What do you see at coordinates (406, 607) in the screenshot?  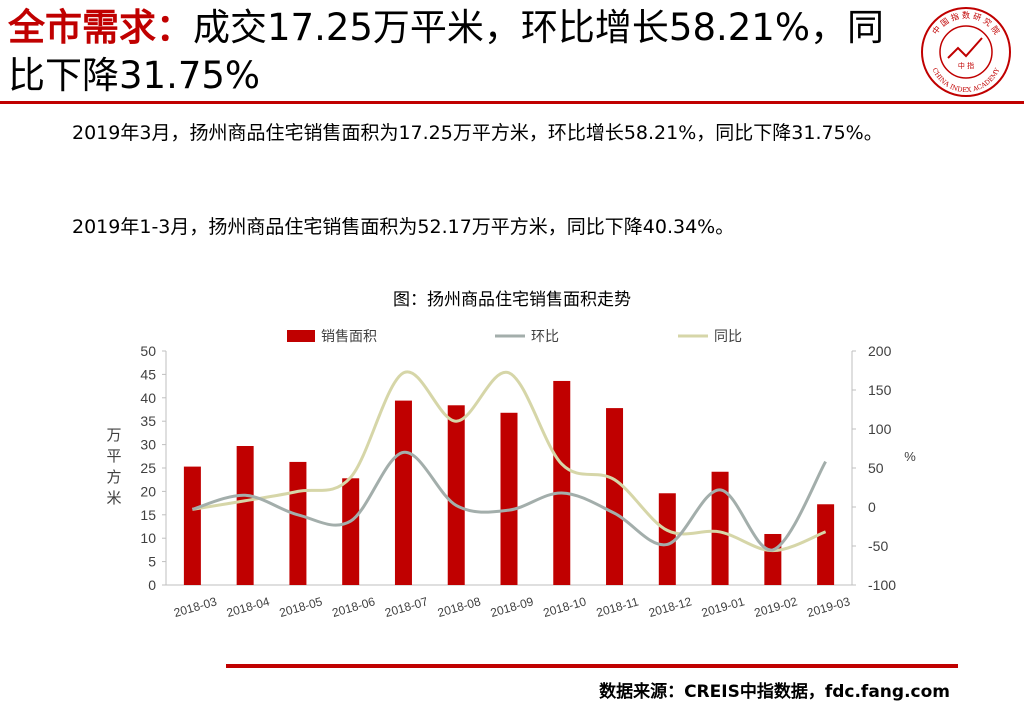 I see `x-tick-label: 2018-07` at bounding box center [406, 607].